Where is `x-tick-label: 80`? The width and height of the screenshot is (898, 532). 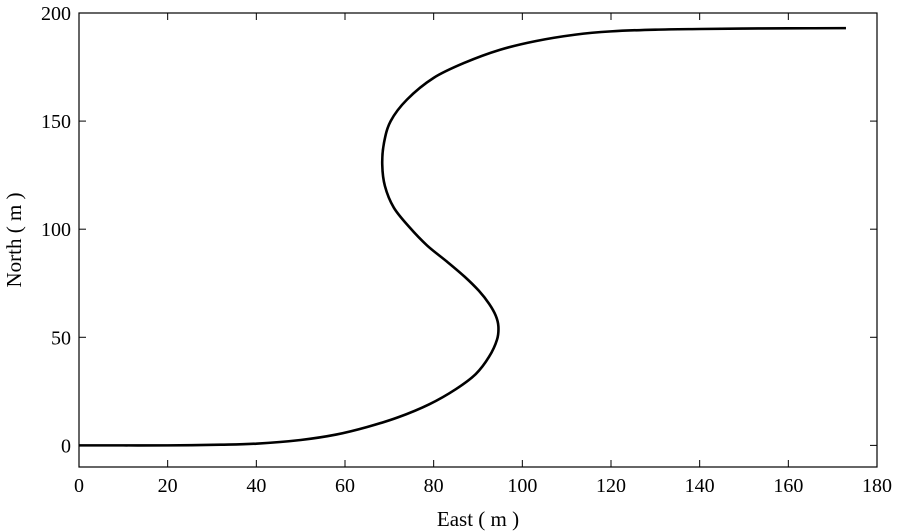
x-tick-label: 80 is located at coordinates (434, 486).